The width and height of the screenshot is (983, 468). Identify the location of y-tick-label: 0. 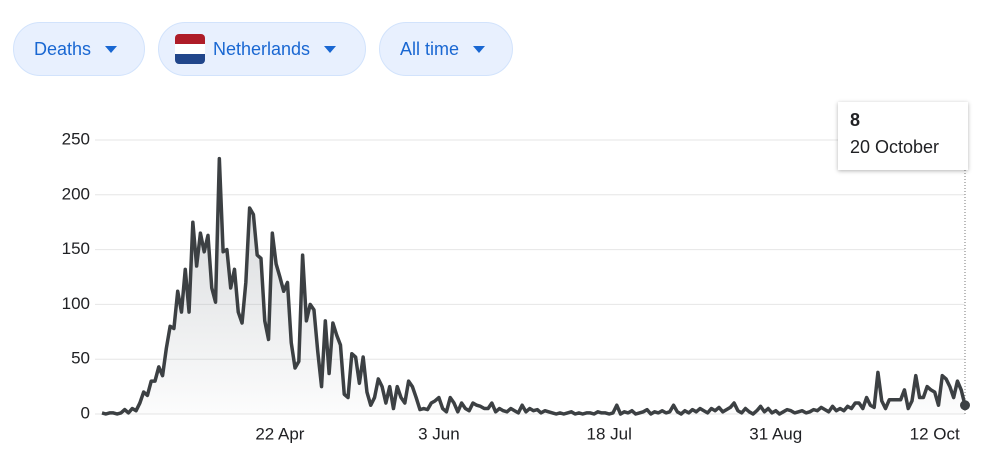
(85, 412).